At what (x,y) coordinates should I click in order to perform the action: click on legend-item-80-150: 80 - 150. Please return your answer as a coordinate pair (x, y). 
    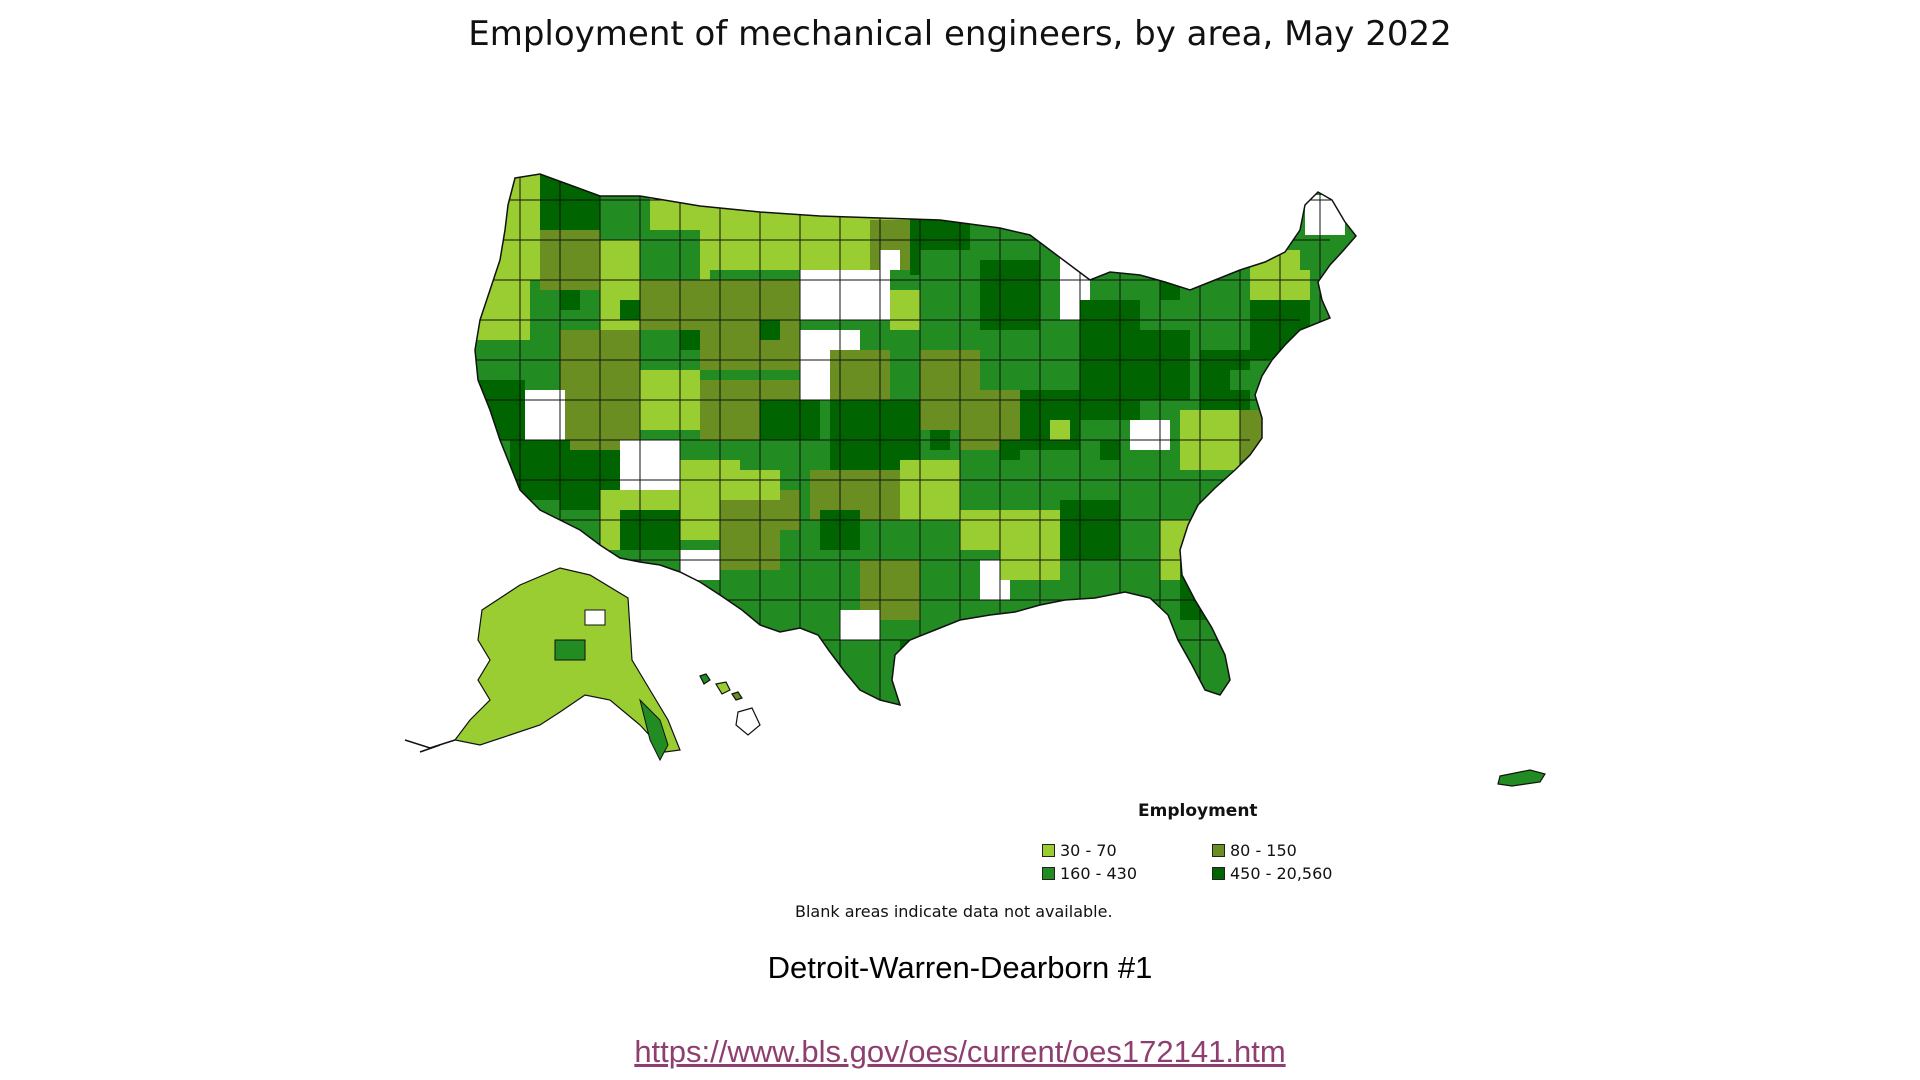
    Looking at the image, I should click on (1254, 850).